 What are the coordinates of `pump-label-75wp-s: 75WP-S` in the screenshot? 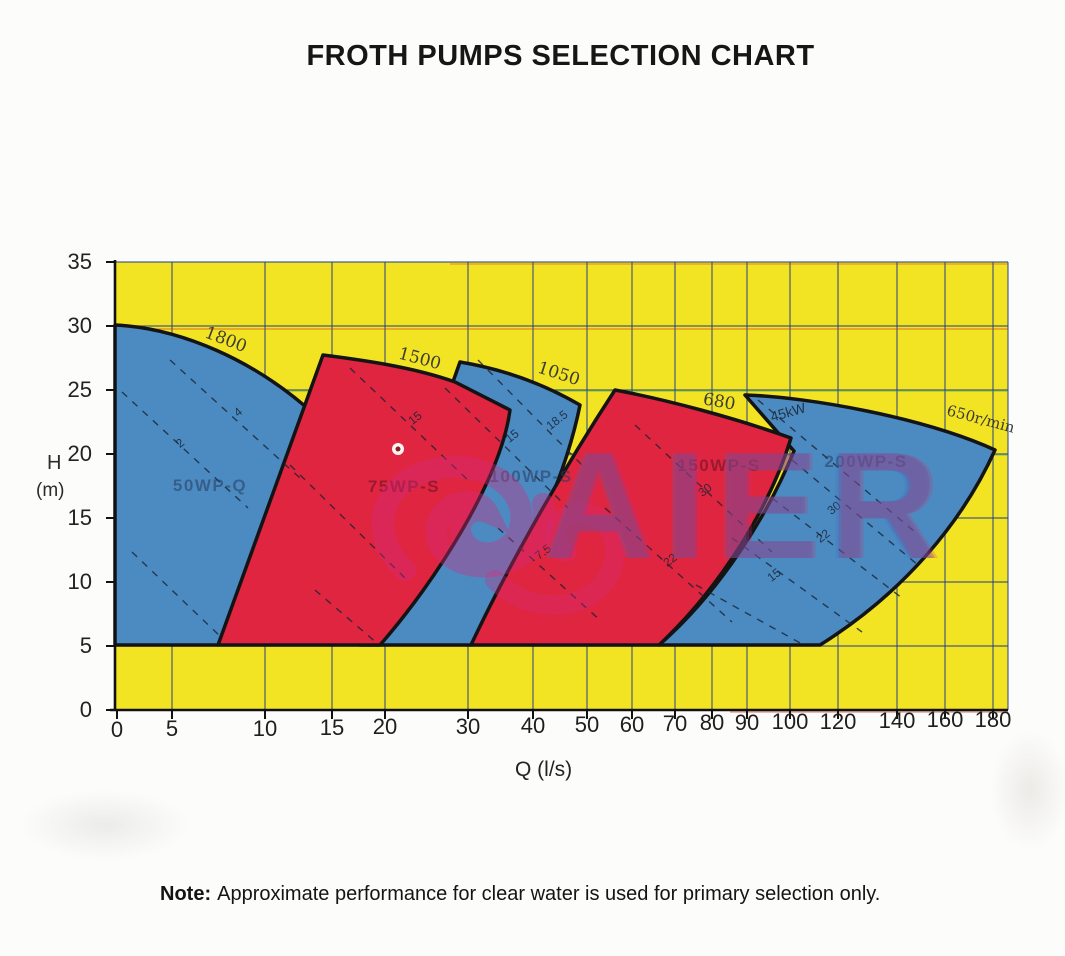 It's located at (404, 486).